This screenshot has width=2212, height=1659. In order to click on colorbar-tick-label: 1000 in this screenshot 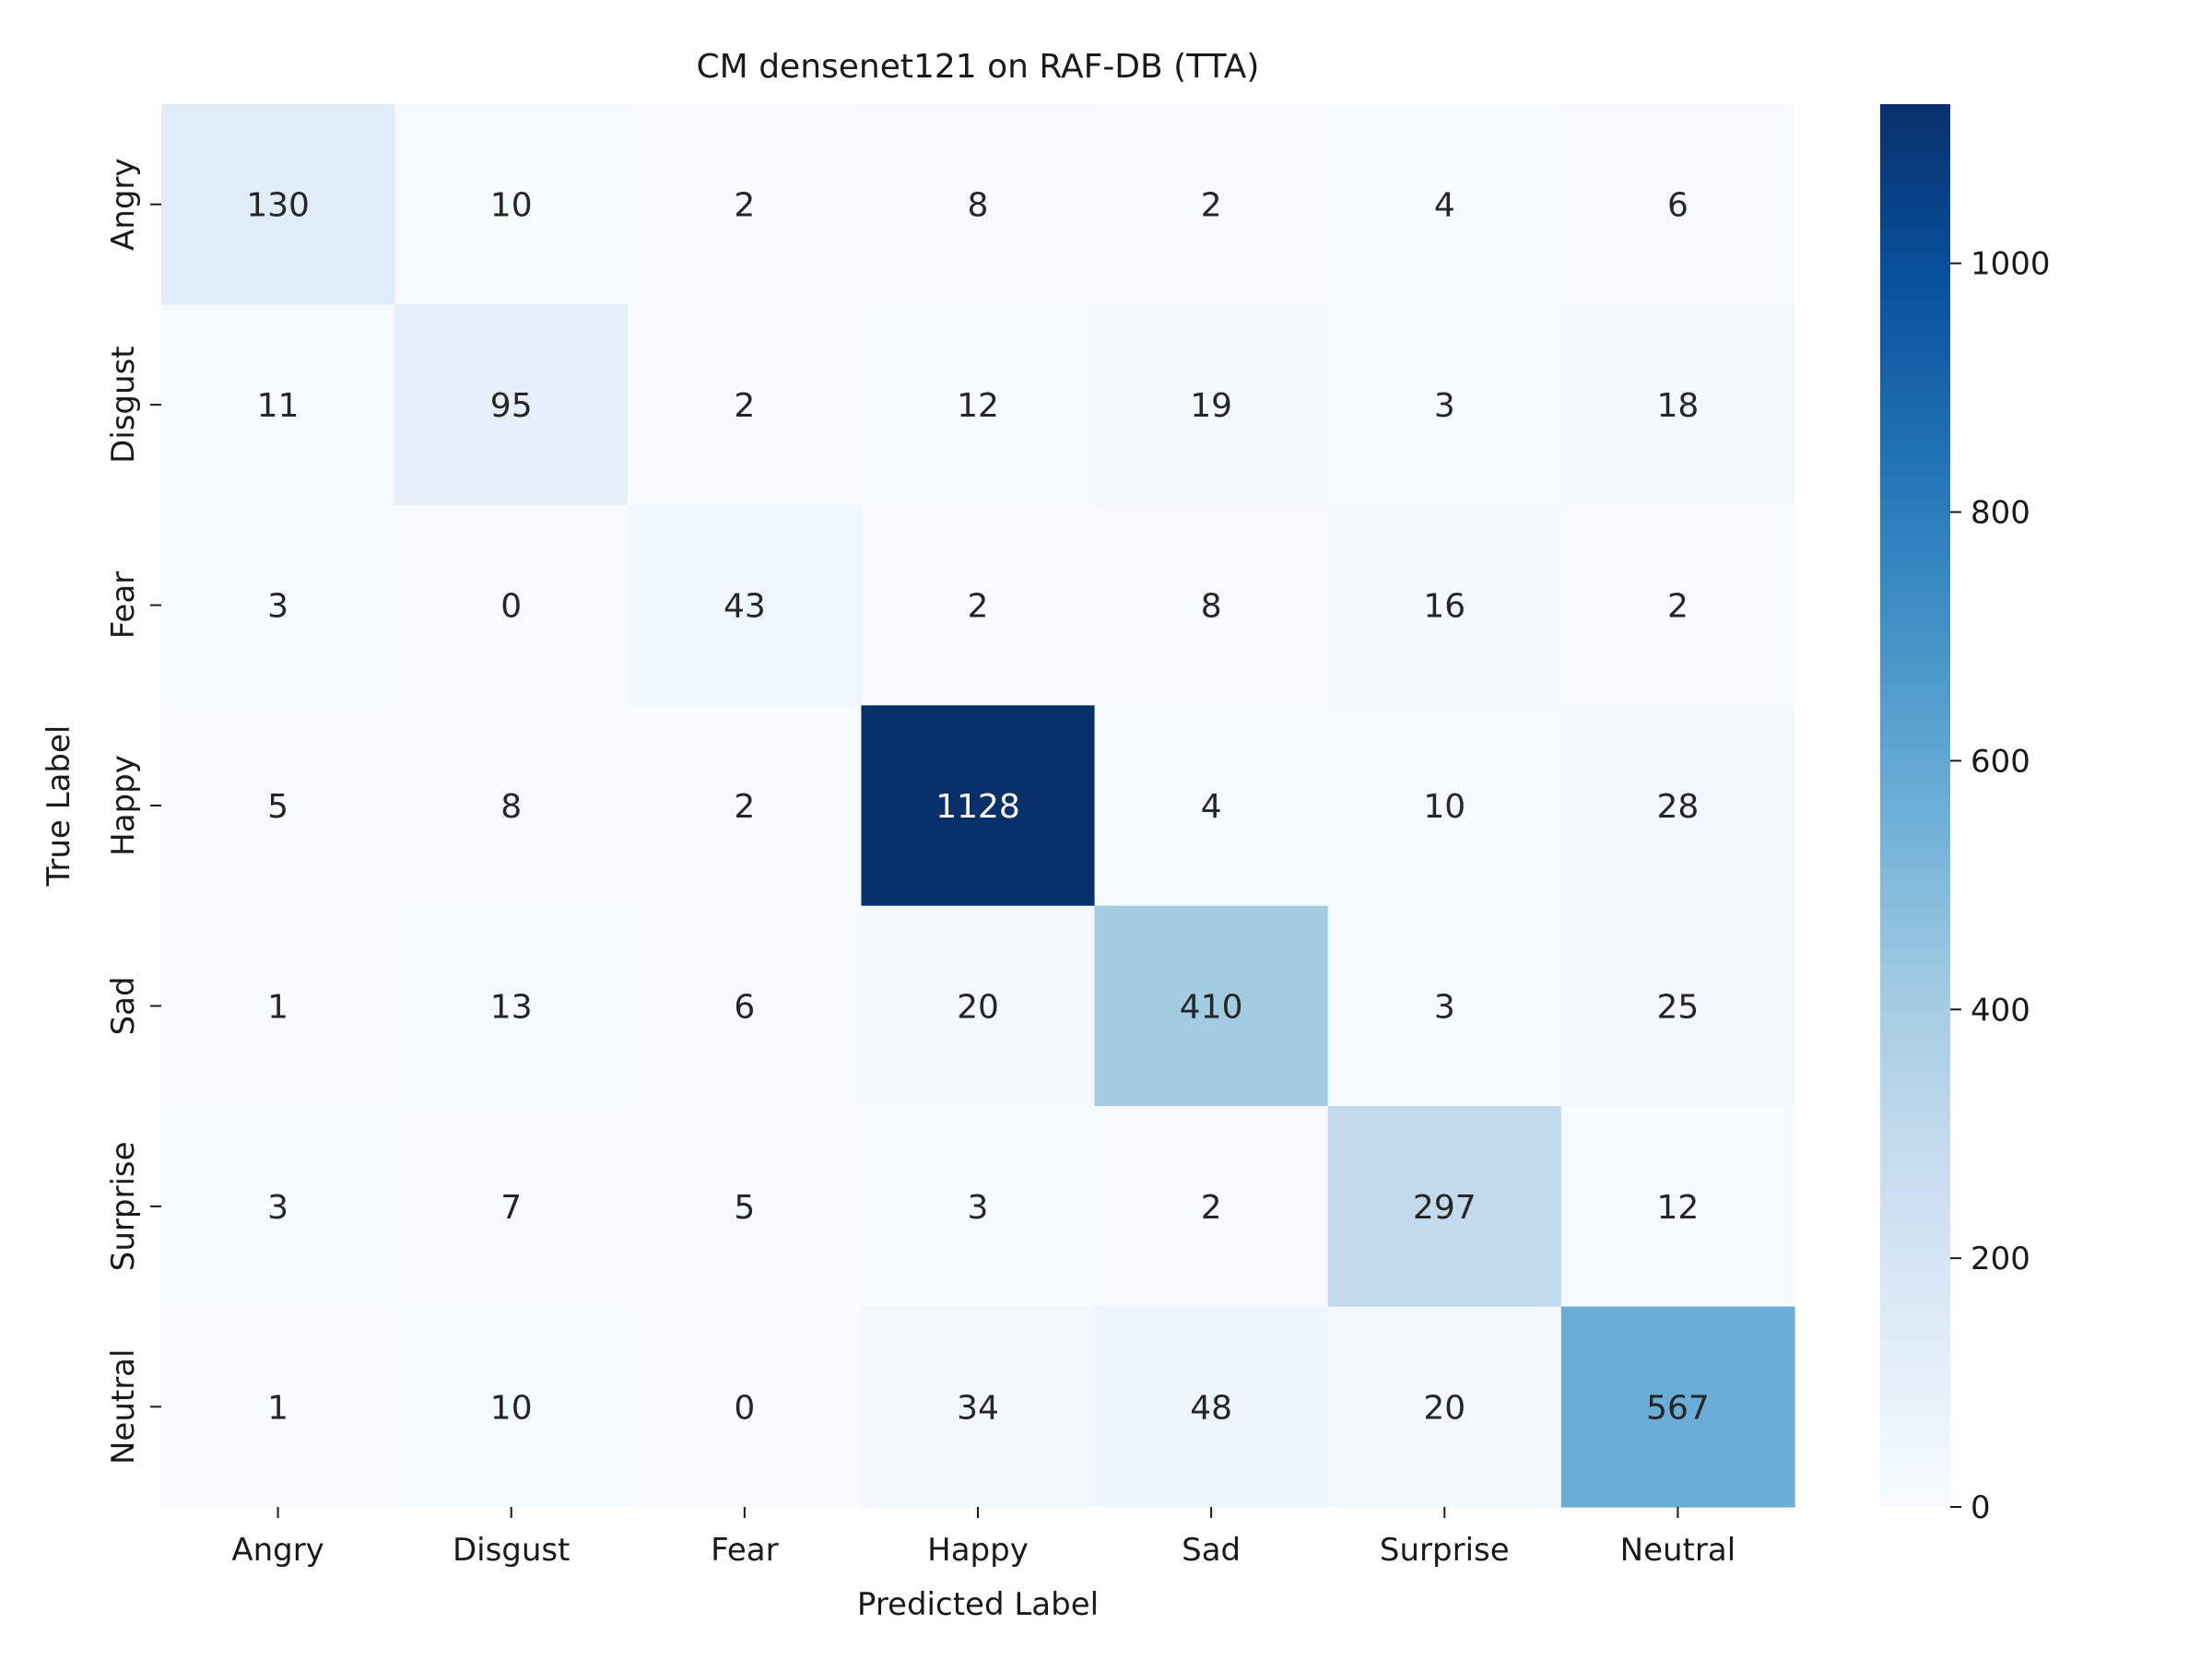, I will do `click(2011, 264)`.